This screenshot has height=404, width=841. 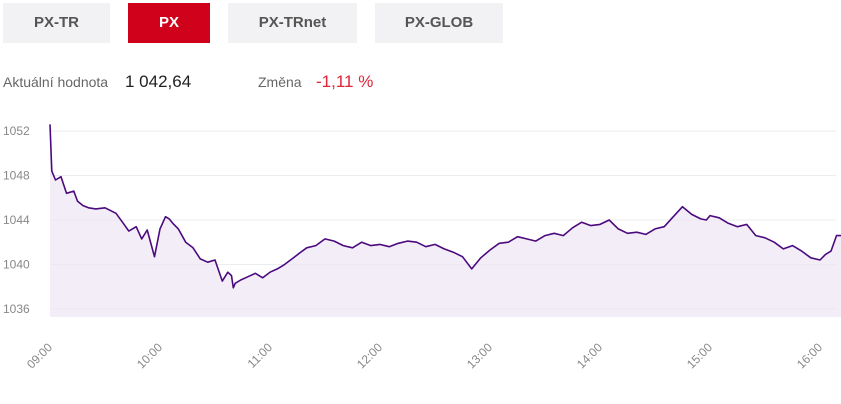 What do you see at coordinates (16, 264) in the screenshot?
I see `y-tick-label: 1040` at bounding box center [16, 264].